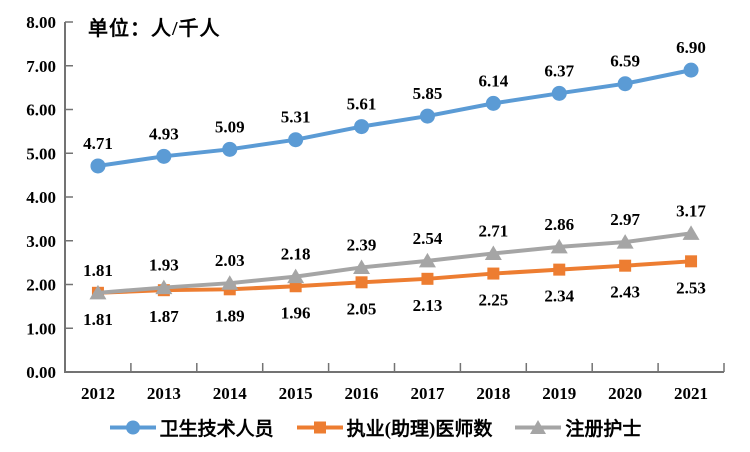  Describe the element at coordinates (625, 292) in the screenshot. I see `data-label: 2.43` at that location.